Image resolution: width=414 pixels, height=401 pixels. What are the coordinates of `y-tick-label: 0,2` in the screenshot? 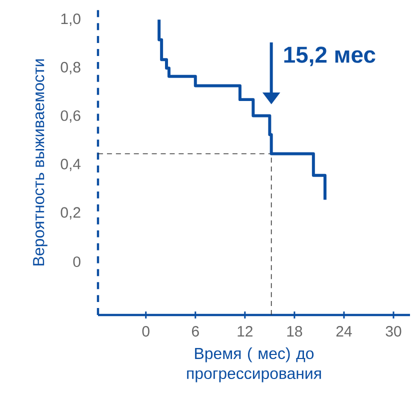 It's located at (70, 213).